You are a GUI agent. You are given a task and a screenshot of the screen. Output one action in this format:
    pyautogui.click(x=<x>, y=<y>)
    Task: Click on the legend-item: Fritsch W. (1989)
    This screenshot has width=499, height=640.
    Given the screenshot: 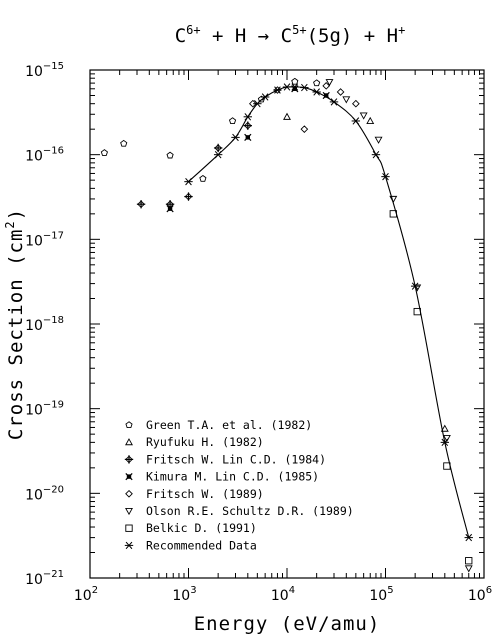 What is the action you would take?
    pyautogui.click(x=194, y=494)
    